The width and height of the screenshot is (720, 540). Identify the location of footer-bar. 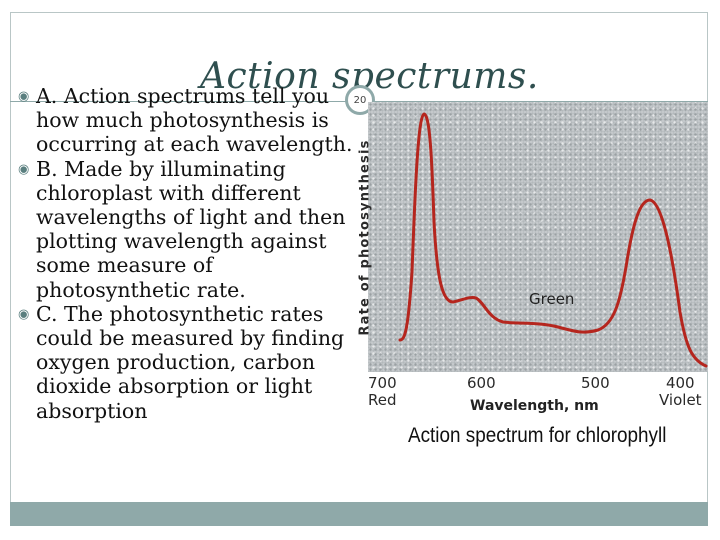
(359, 514).